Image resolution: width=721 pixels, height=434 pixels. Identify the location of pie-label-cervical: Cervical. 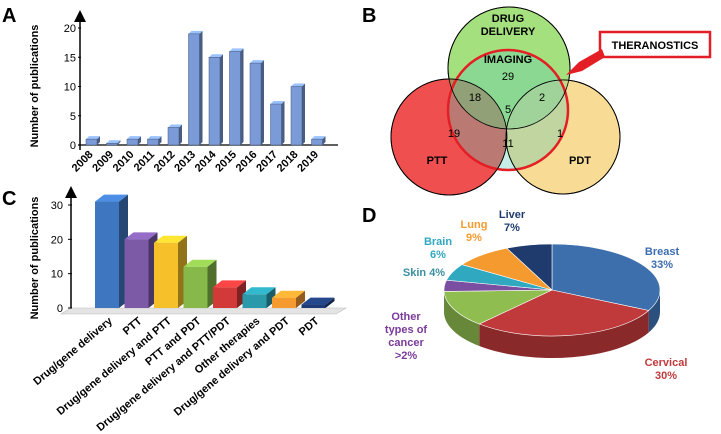
(666, 363).